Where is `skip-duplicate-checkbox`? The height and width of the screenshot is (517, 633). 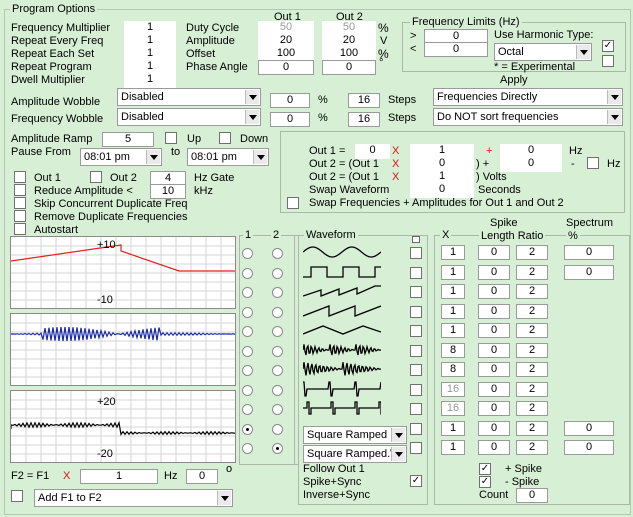 skip-duplicate-checkbox is located at coordinates (20, 203).